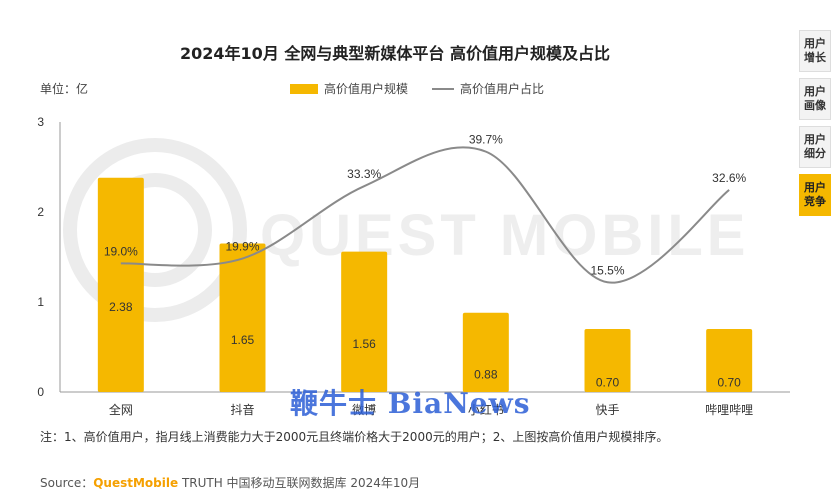 The width and height of the screenshot is (831, 500). Describe the element at coordinates (815, 147) in the screenshot. I see `side-tab-2: 用户细分` at that location.